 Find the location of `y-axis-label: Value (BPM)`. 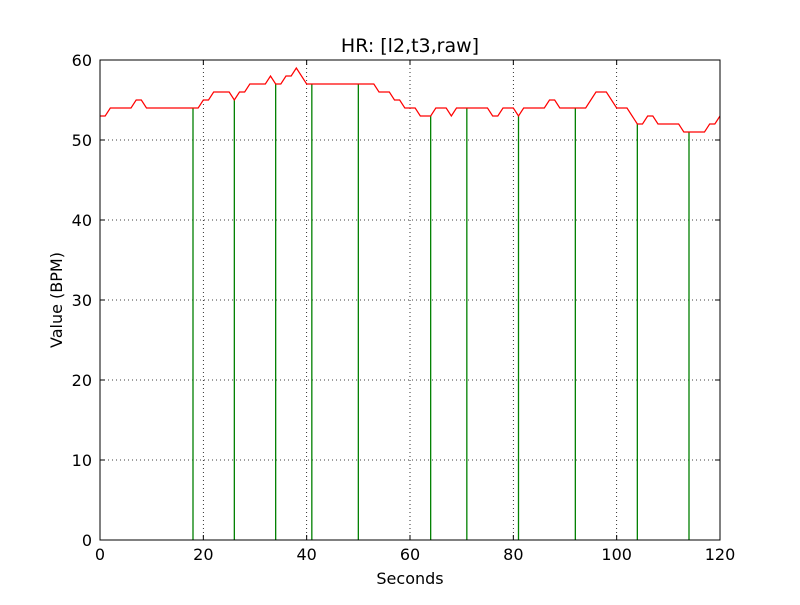

y-axis-label: Value (BPM) is located at coordinates (56, 300).